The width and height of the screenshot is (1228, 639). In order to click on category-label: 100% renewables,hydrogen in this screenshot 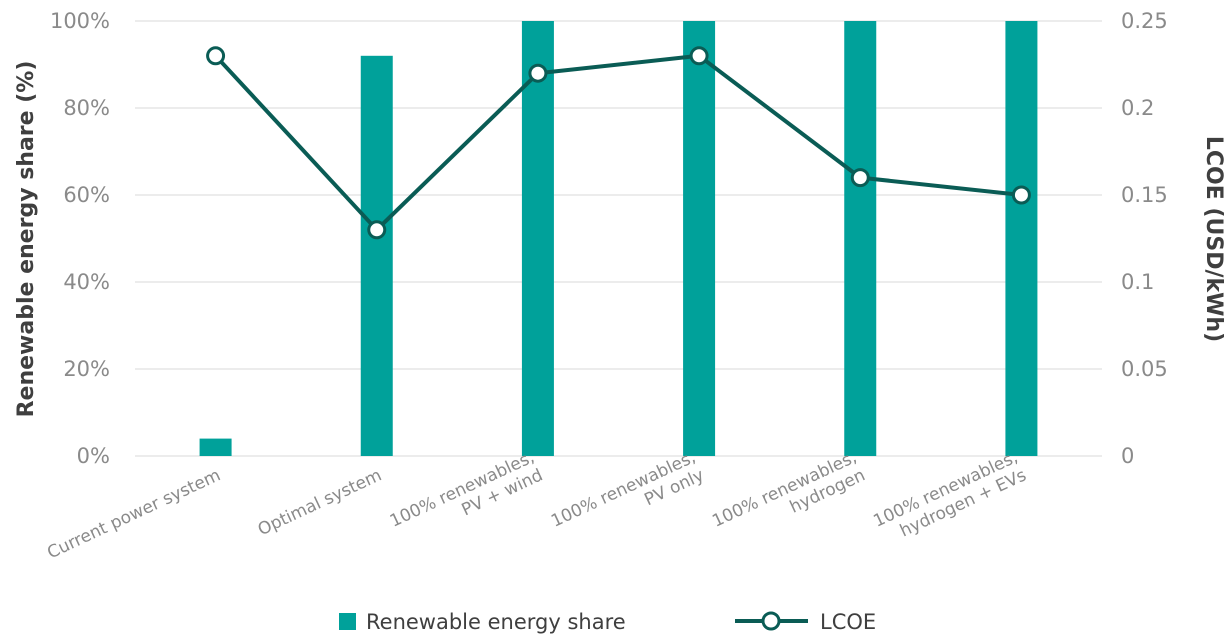, I will do `click(788, 498)`.